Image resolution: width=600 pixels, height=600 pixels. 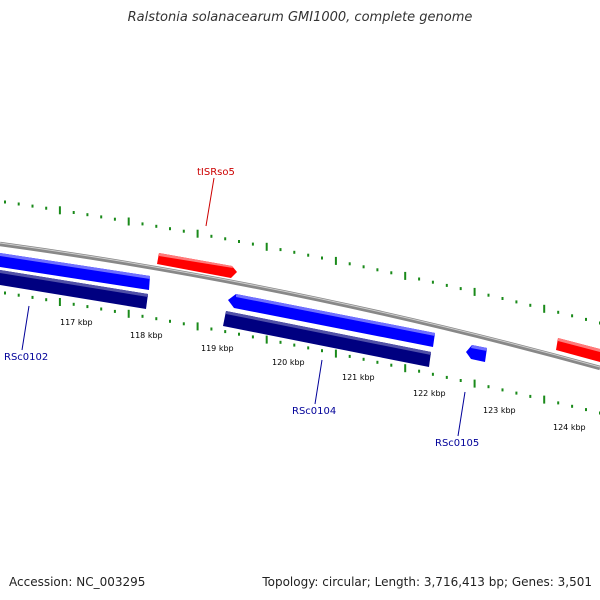 I want to click on label-rsc0102: RSc0102, so click(x=26, y=357).